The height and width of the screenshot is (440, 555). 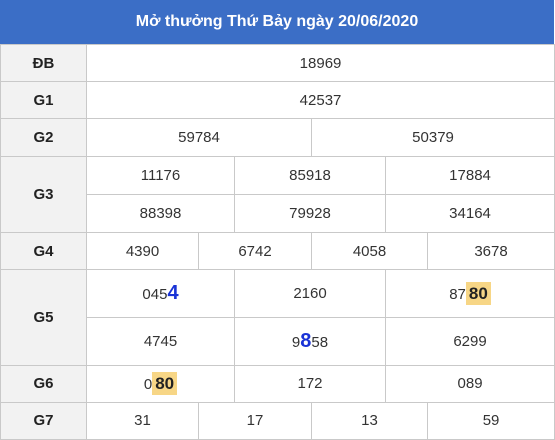 I want to click on label-db: ĐB, so click(x=43, y=63).